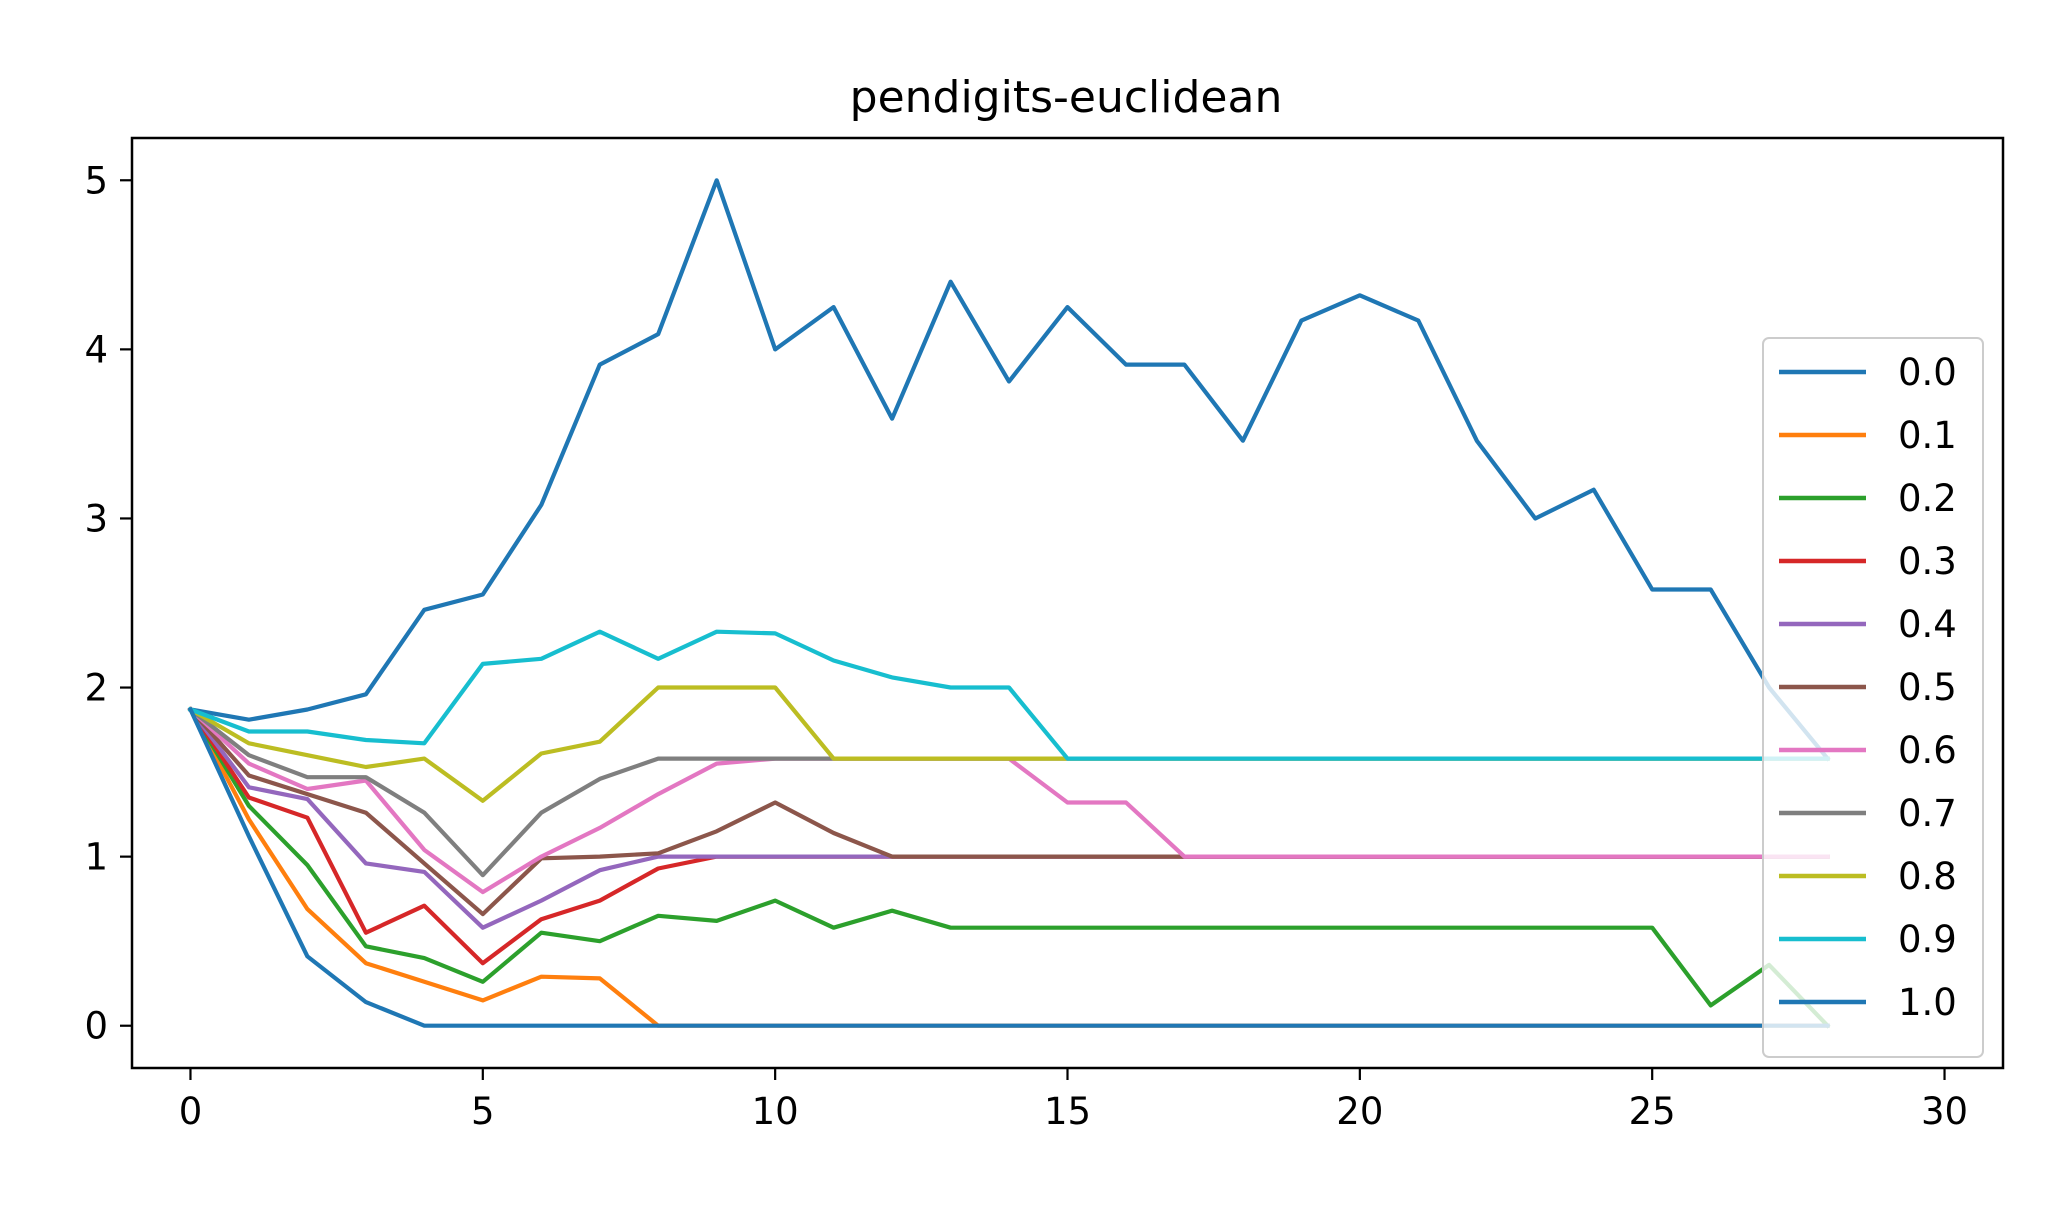 The image size is (2065, 1213). What do you see at coordinates (1927, 939) in the screenshot?
I see `legend-label-9: 0.9` at bounding box center [1927, 939].